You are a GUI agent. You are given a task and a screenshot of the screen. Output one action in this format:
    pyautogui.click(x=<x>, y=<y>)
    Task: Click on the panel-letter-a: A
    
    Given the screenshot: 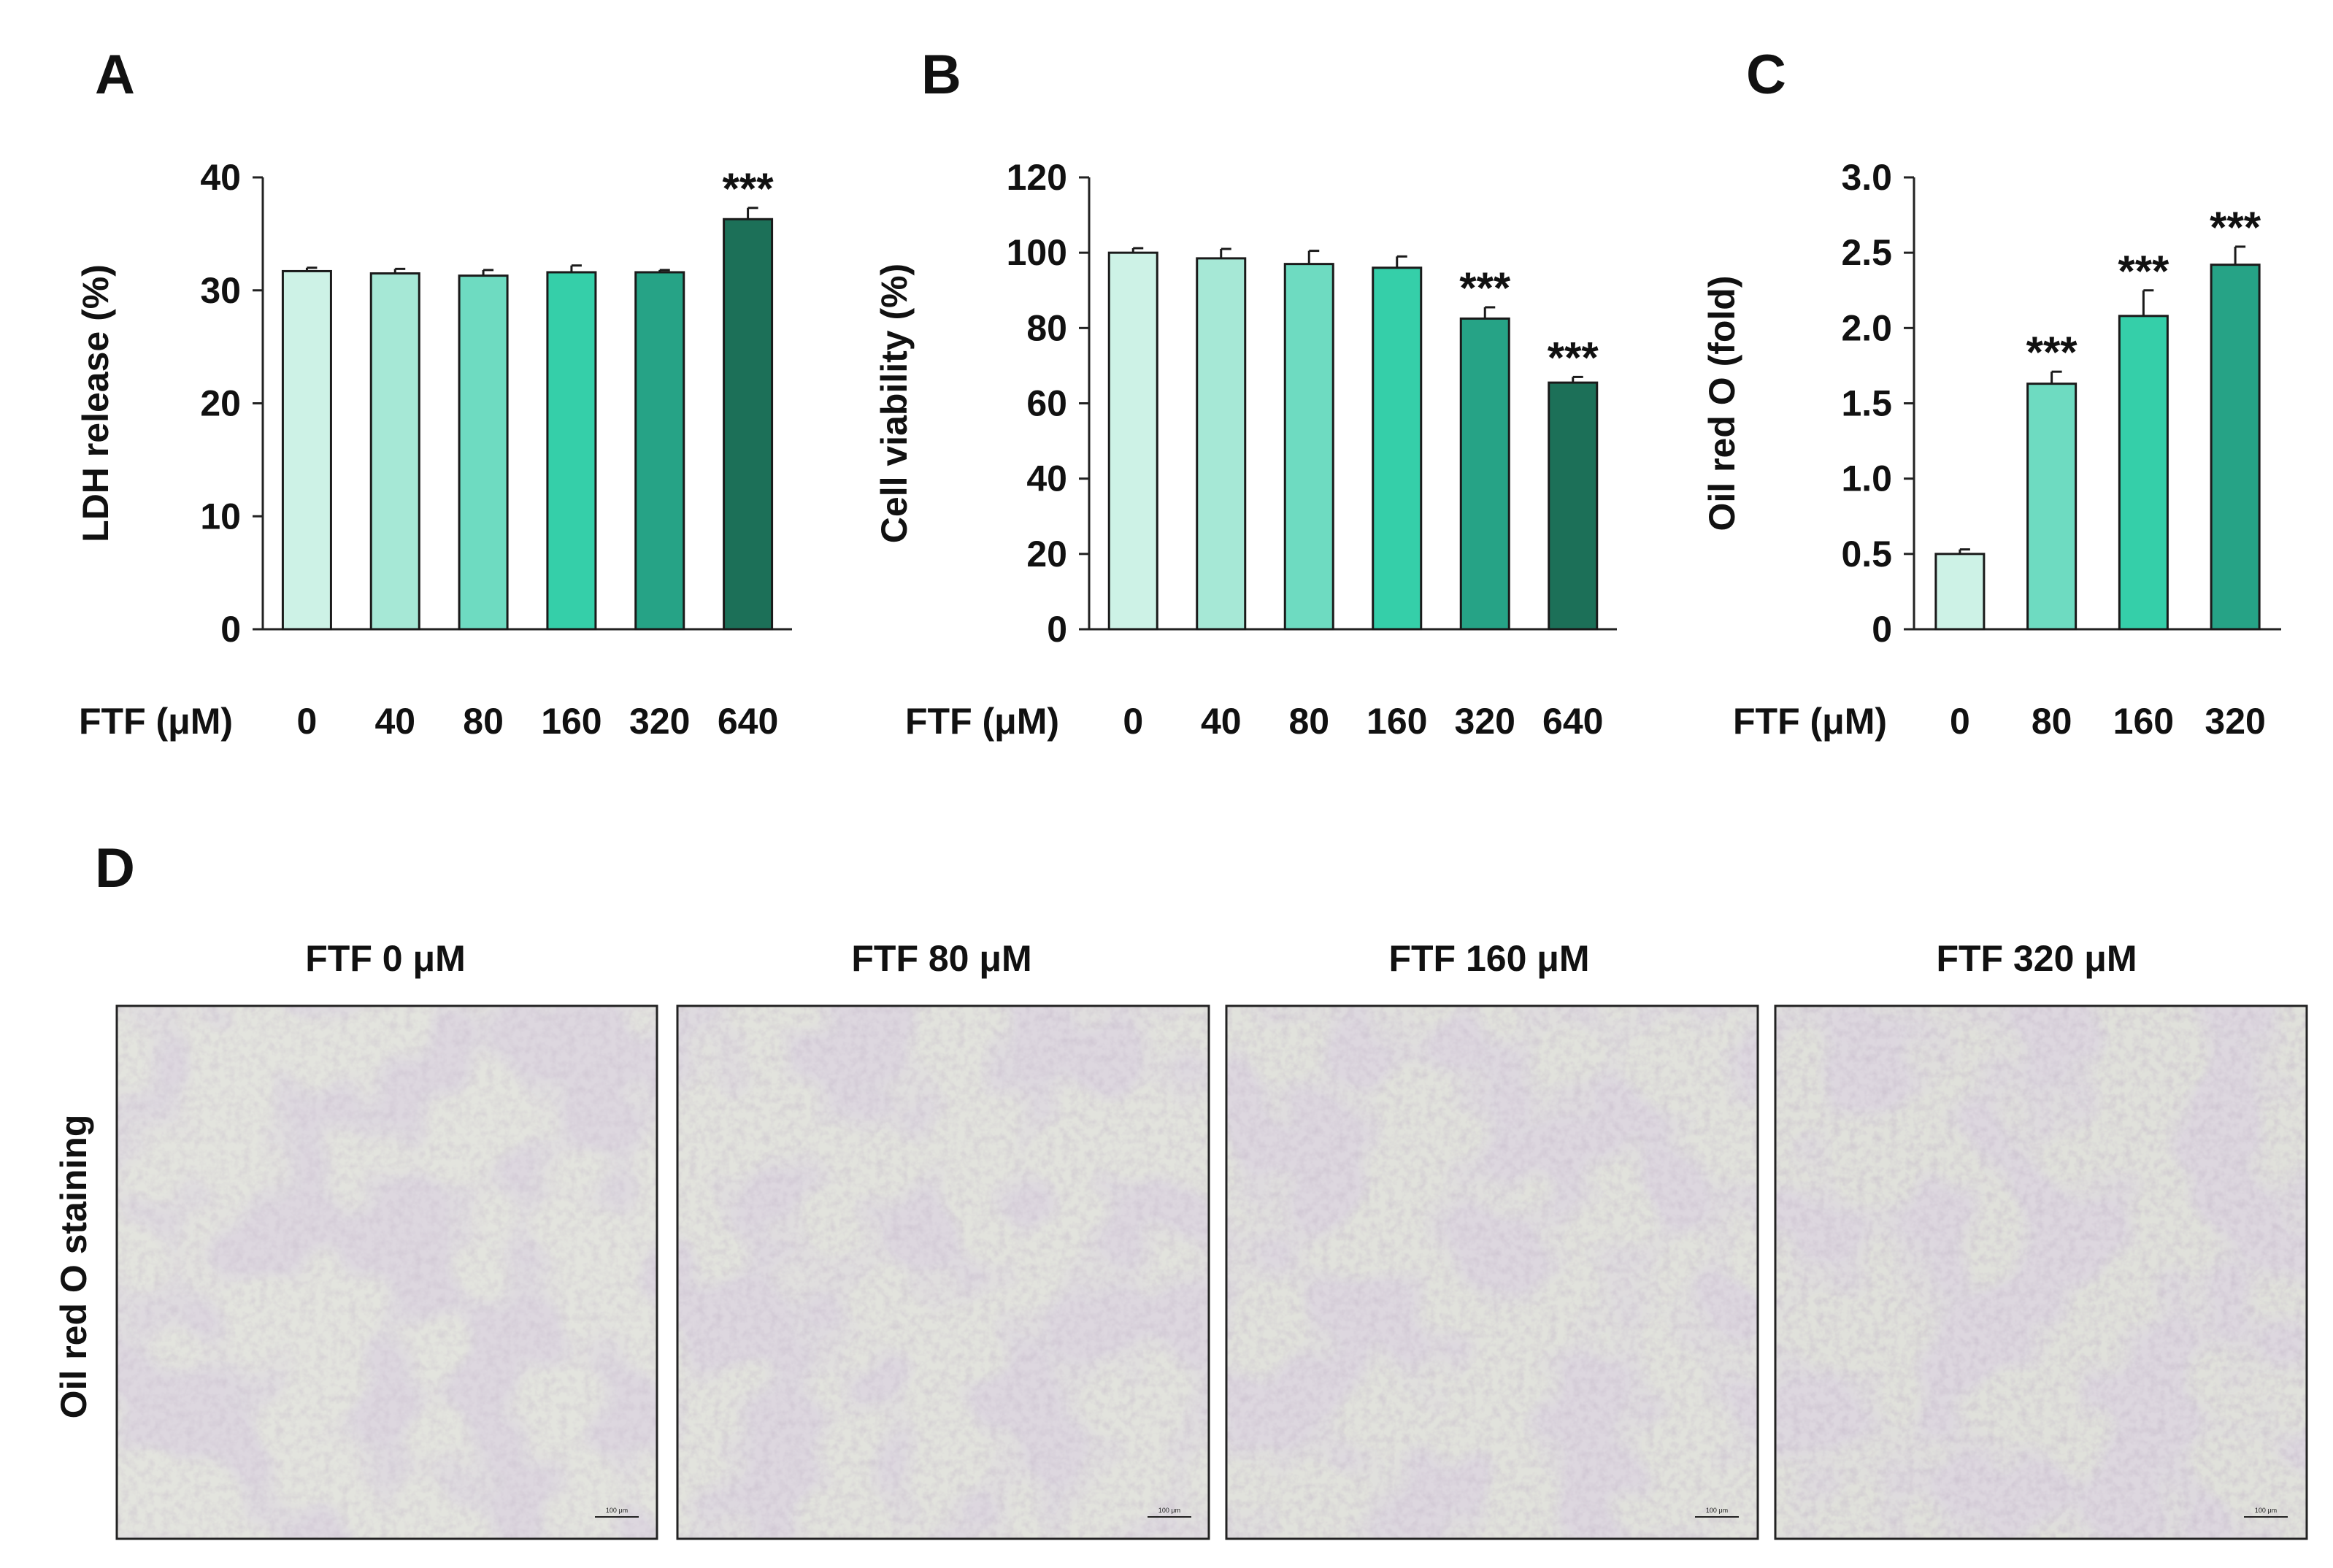 What is the action you would take?
    pyautogui.click(x=115, y=75)
    